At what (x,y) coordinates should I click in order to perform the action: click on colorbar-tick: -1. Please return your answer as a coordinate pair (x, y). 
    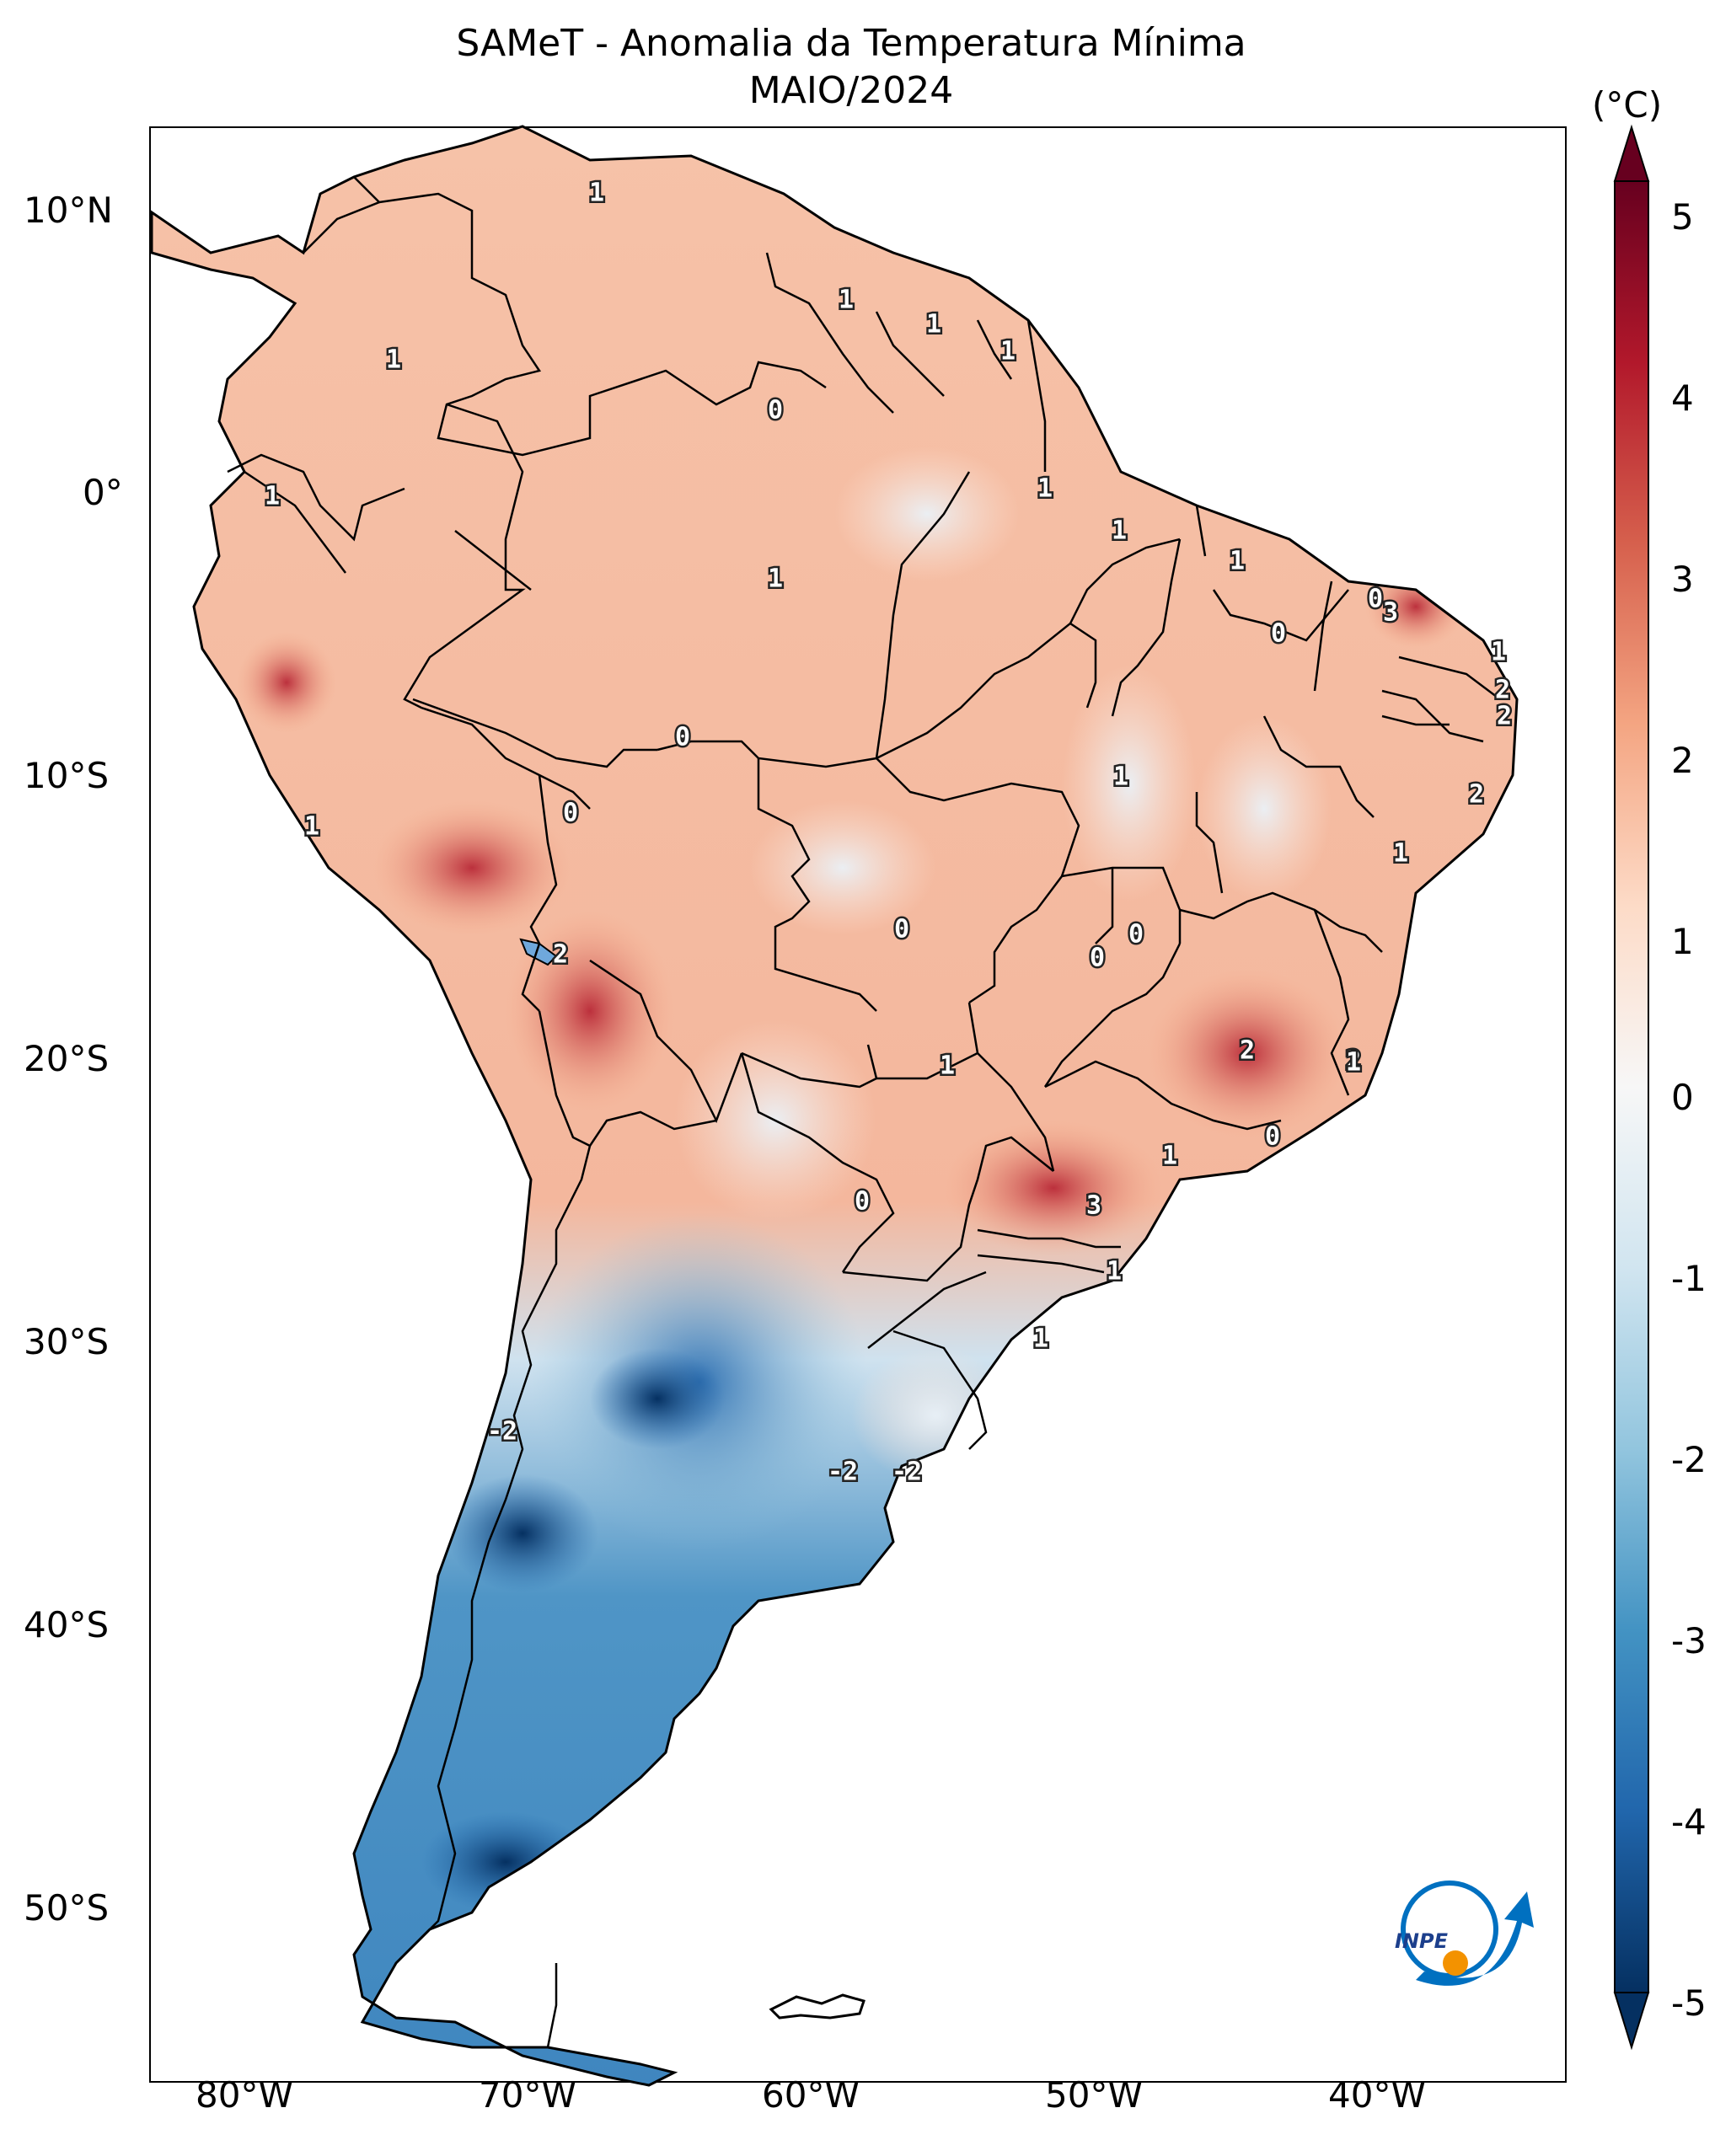
    Looking at the image, I should click on (1689, 1278).